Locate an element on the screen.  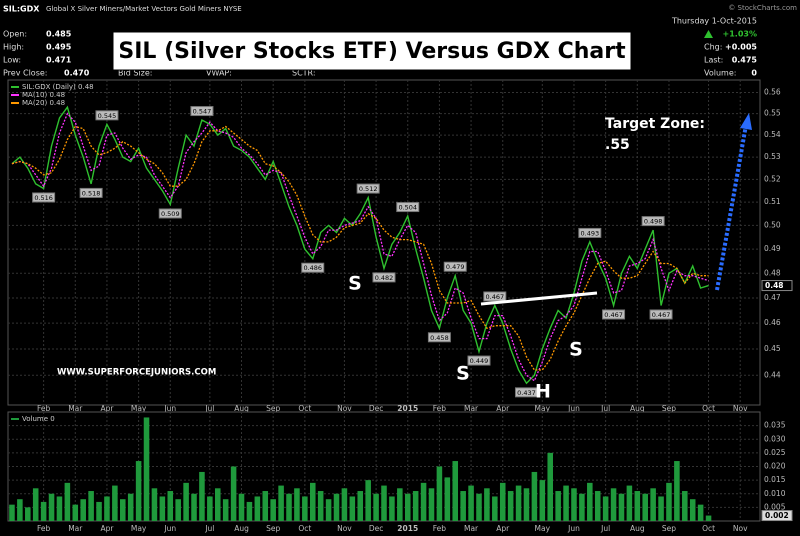
x-tick-label: Oct is located at coordinates (304, 528).